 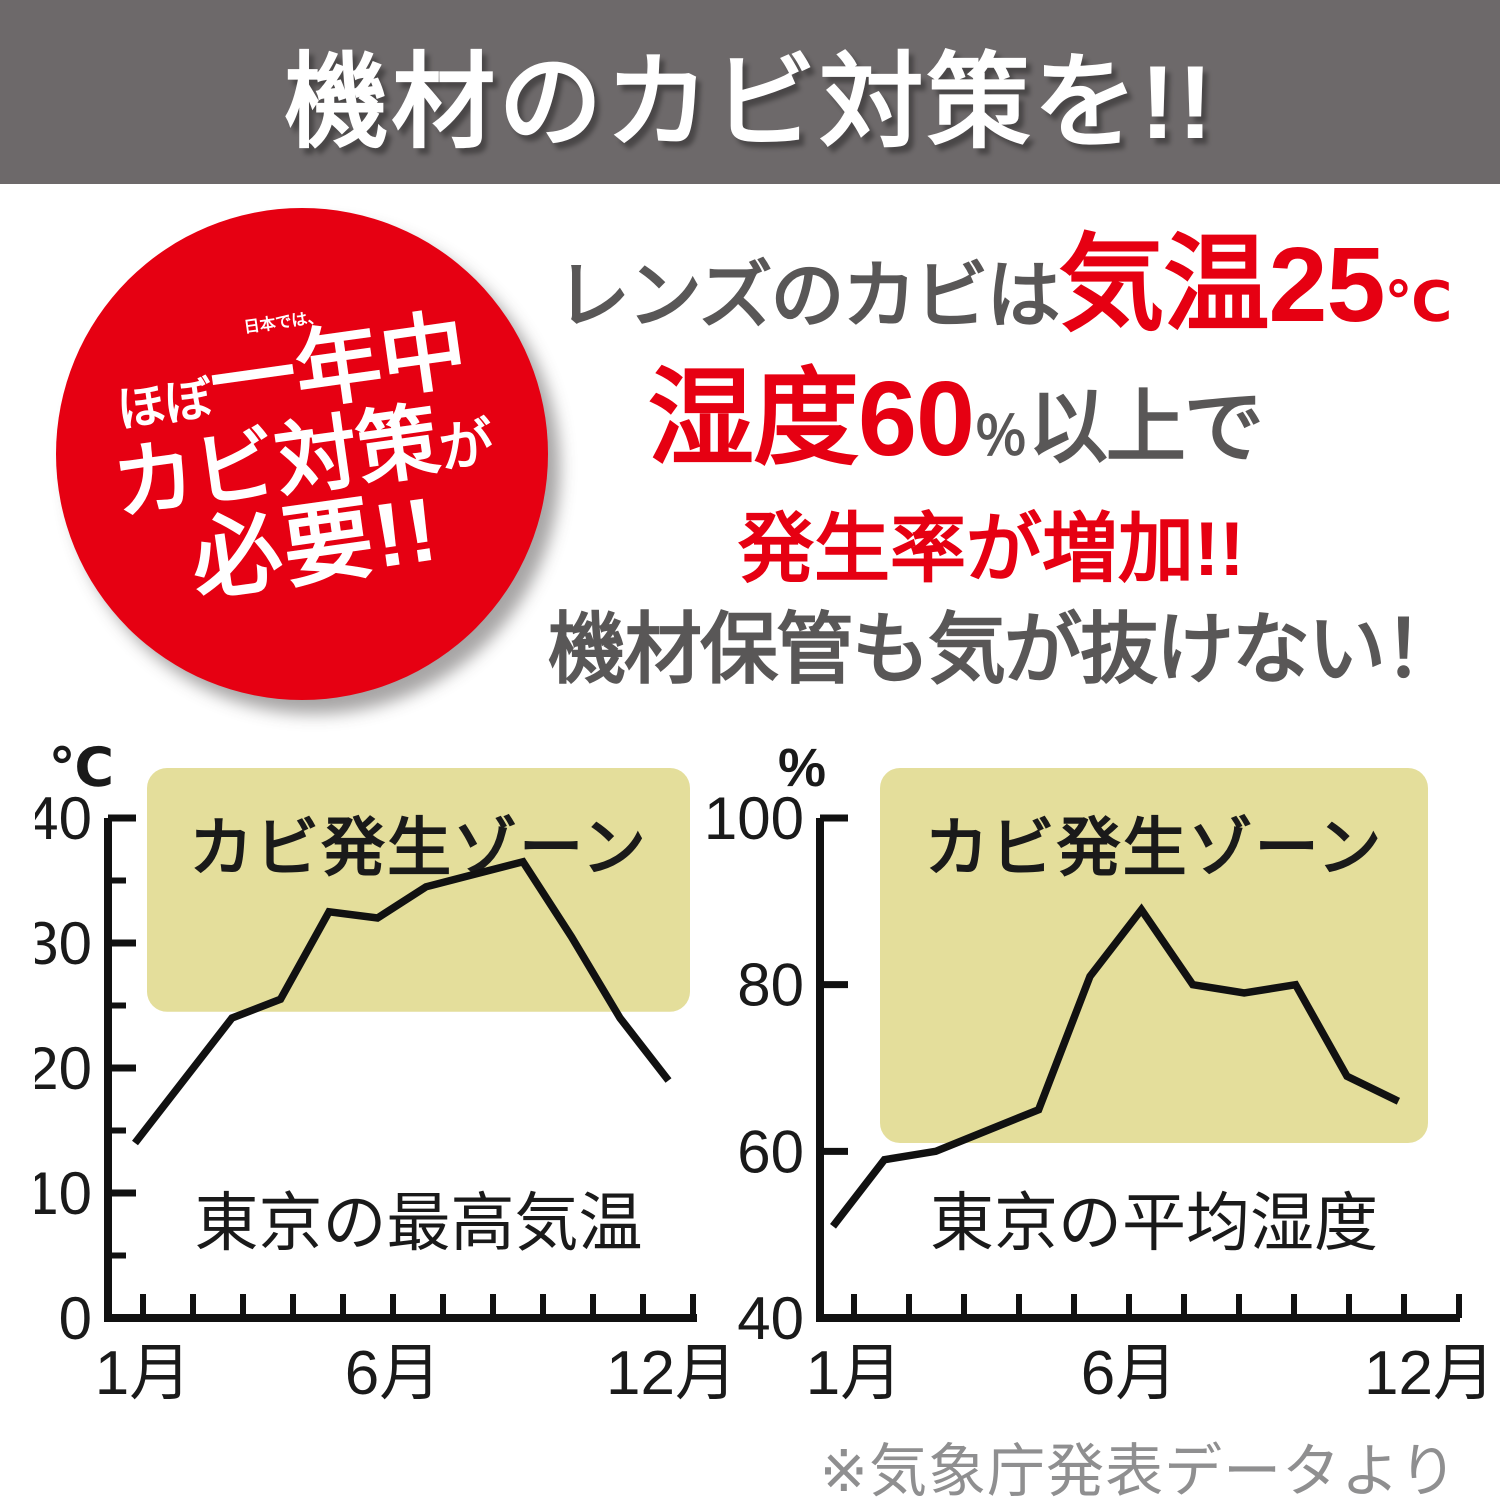 I want to click on headline-1-lead: レンズのカビは, so click(x=808, y=295).